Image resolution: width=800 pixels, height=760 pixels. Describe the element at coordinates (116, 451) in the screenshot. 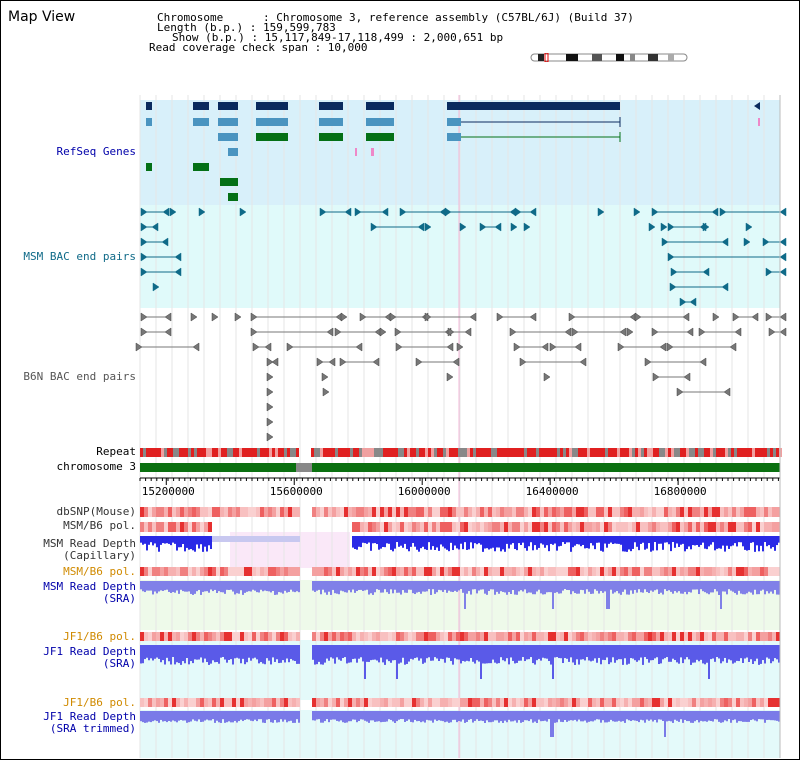

I see `track-label-repeat: Repeat` at that location.